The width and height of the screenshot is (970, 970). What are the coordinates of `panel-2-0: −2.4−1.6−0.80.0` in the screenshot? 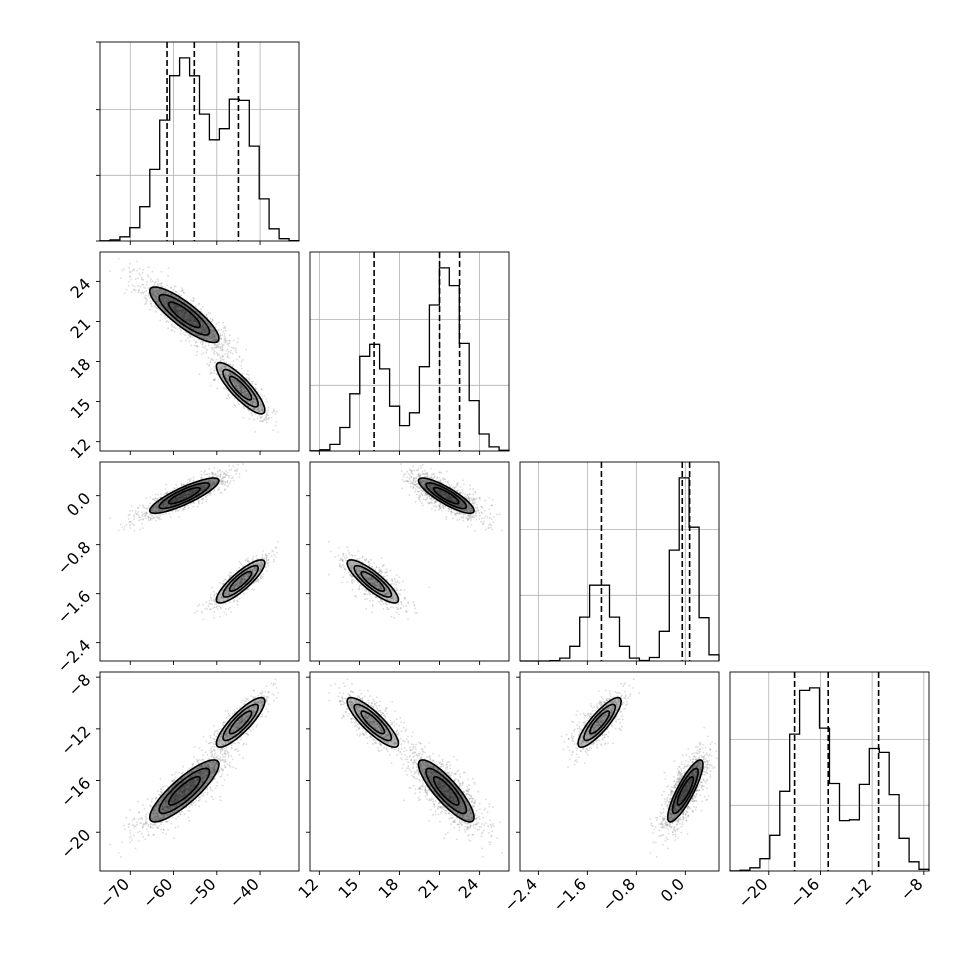 It's located at (176, 568).